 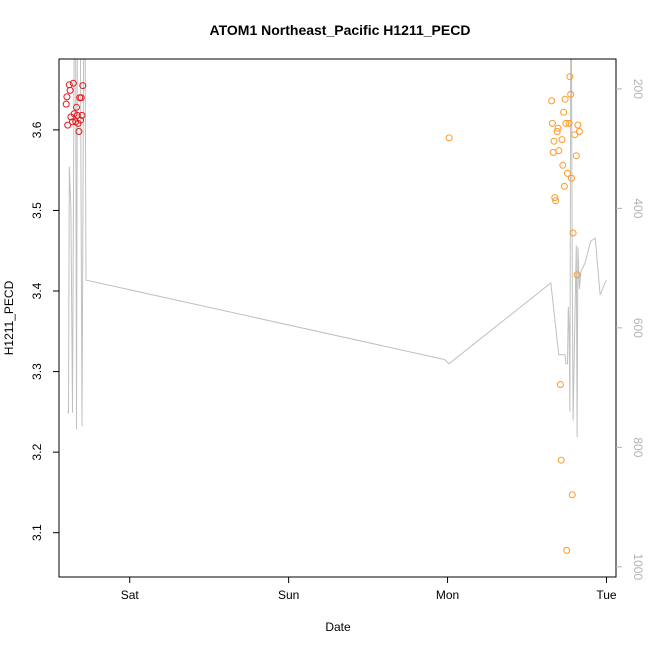 What do you see at coordinates (338, 627) in the screenshot?
I see `x-axis-label: Date` at bounding box center [338, 627].